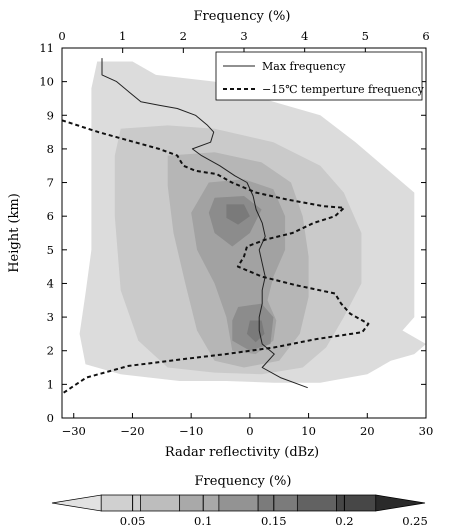  I want to click on x-tick-label: 0, so click(249, 431).